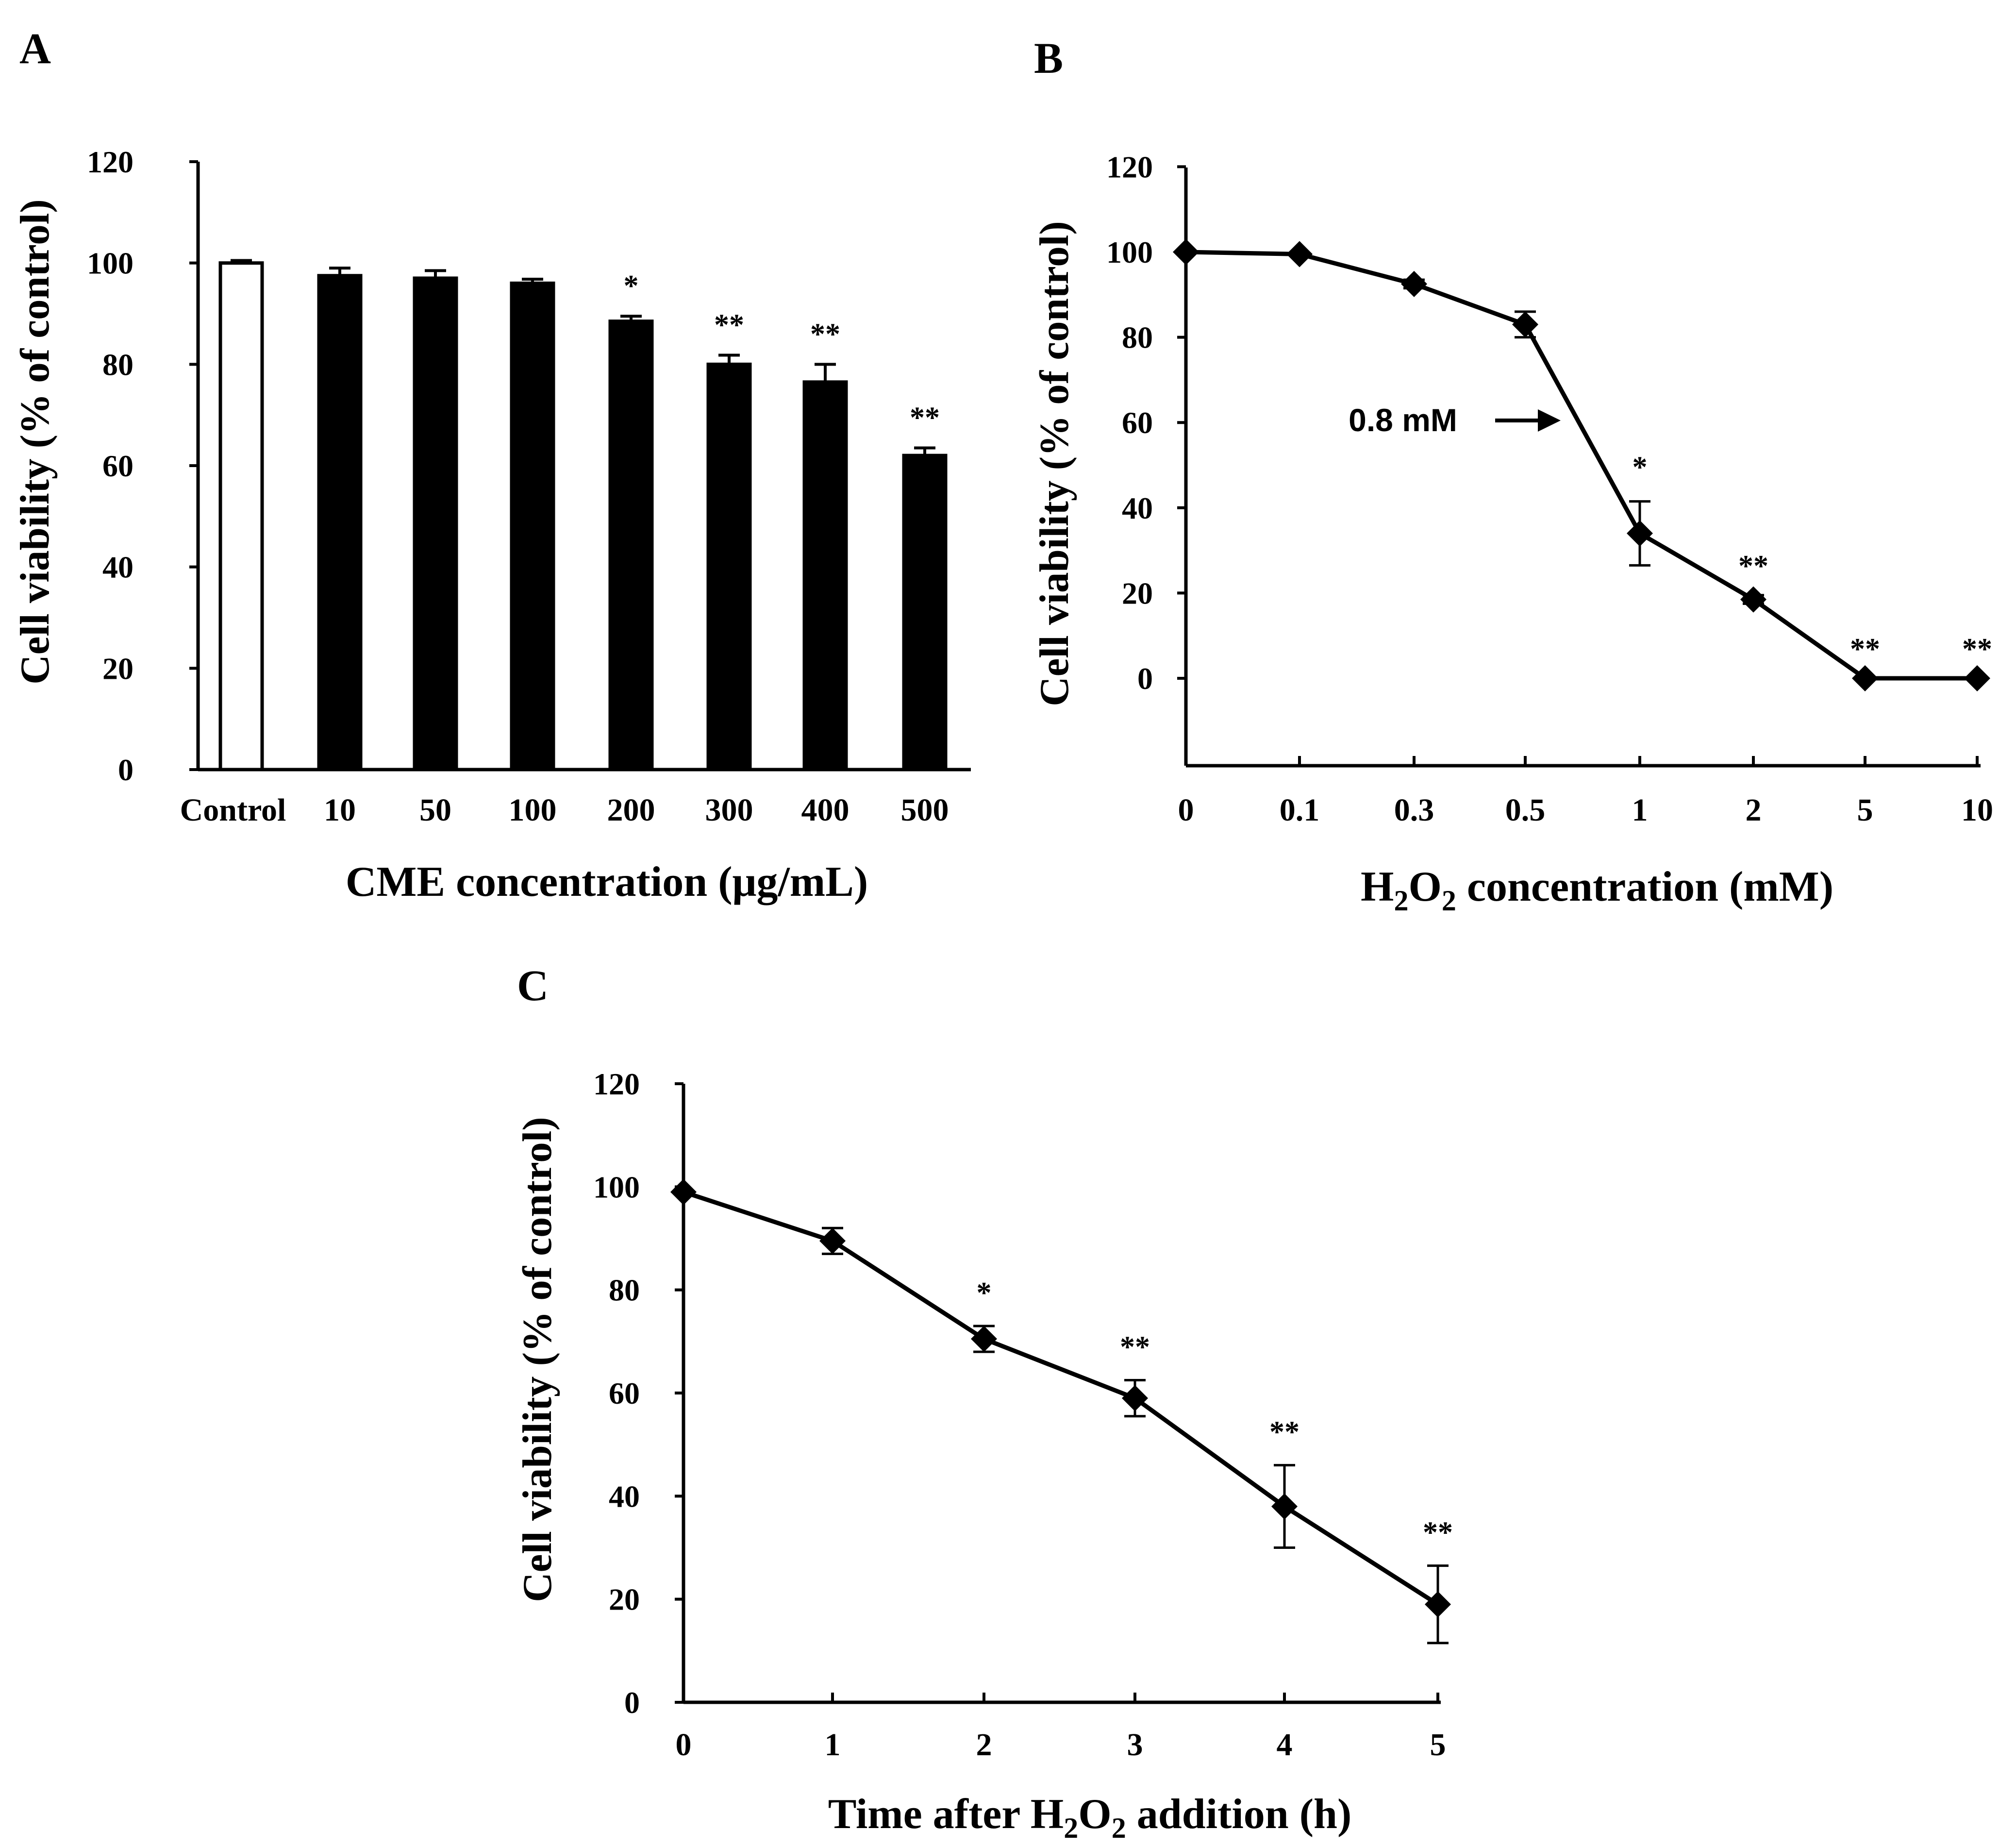 The height and width of the screenshot is (1847, 2016). Describe the element at coordinates (616, 1187) in the screenshot. I see `panel-c-y-tick-label: 100` at that location.